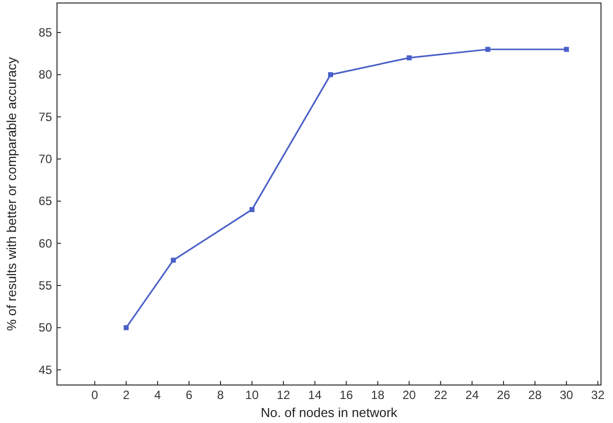  I want to click on x-tick-label: 18, so click(378, 395).